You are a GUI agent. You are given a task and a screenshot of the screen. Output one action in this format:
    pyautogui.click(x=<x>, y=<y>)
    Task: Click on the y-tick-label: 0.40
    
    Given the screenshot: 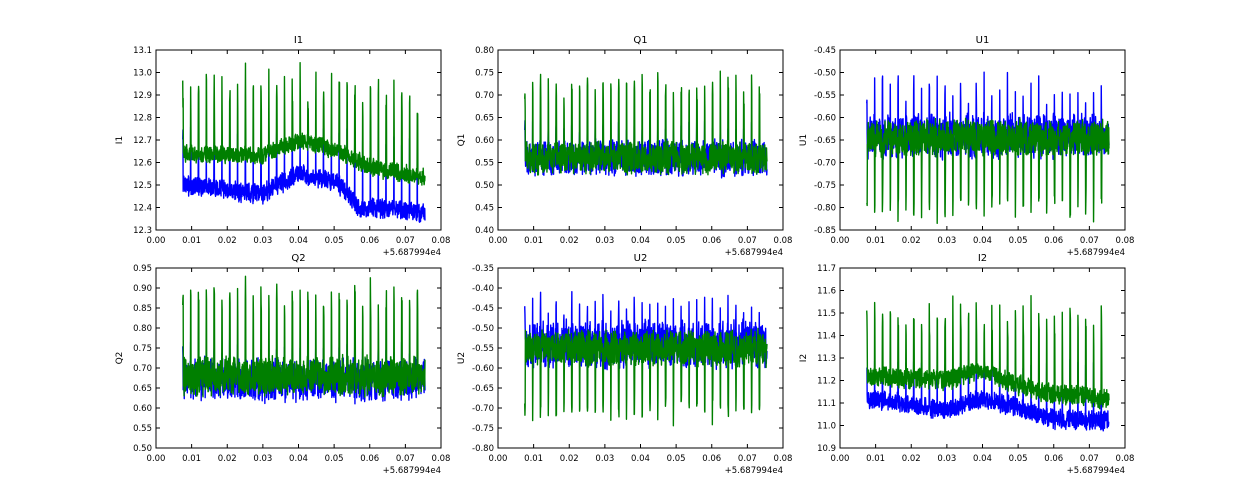 What is the action you would take?
    pyautogui.click(x=484, y=231)
    